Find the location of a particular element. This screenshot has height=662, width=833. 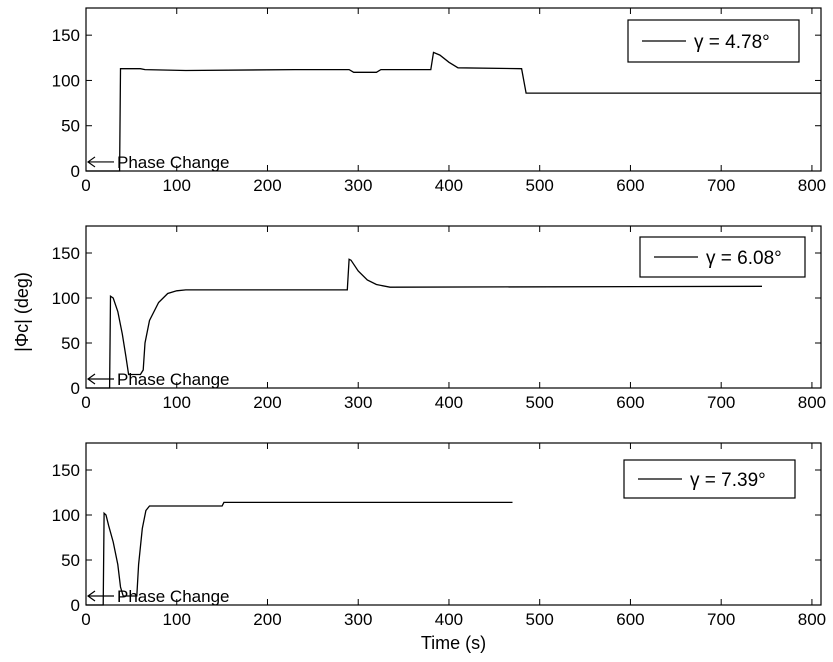

legend-label: γ = 4.78° is located at coordinates (732, 42).